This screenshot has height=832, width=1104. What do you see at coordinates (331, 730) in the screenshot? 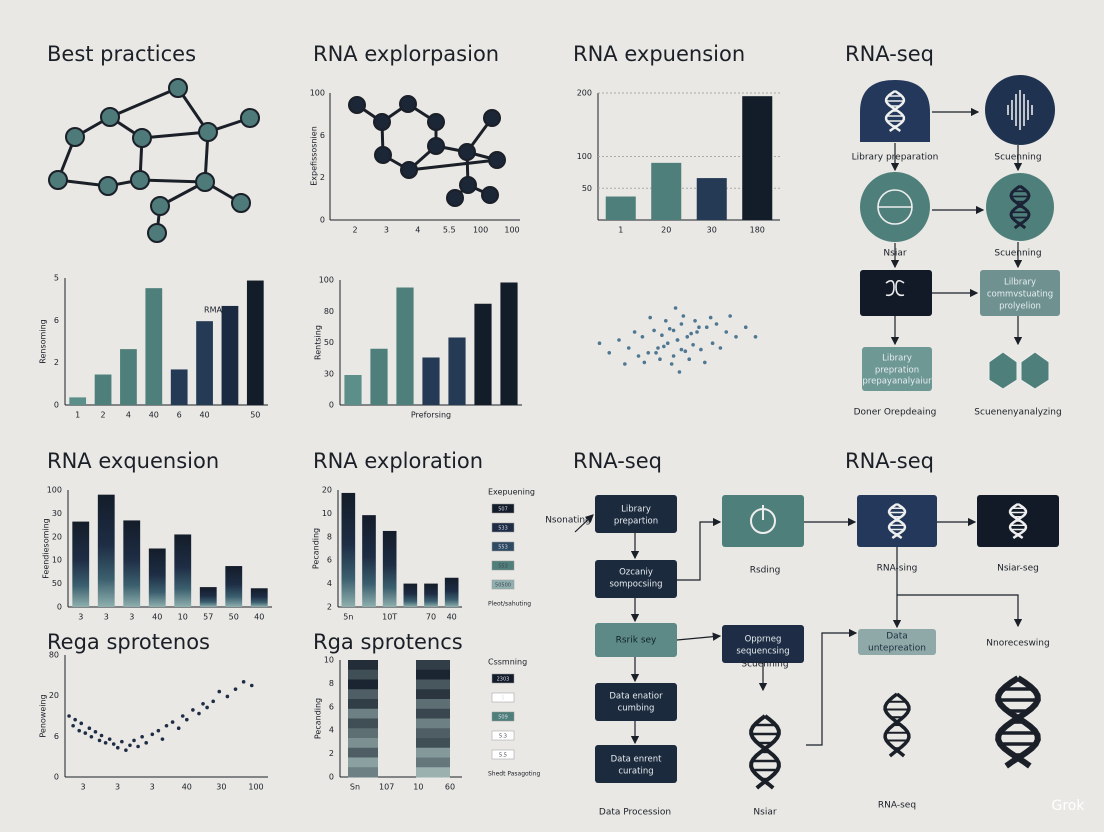
I see `y-tick-label: 4` at bounding box center [331, 730].